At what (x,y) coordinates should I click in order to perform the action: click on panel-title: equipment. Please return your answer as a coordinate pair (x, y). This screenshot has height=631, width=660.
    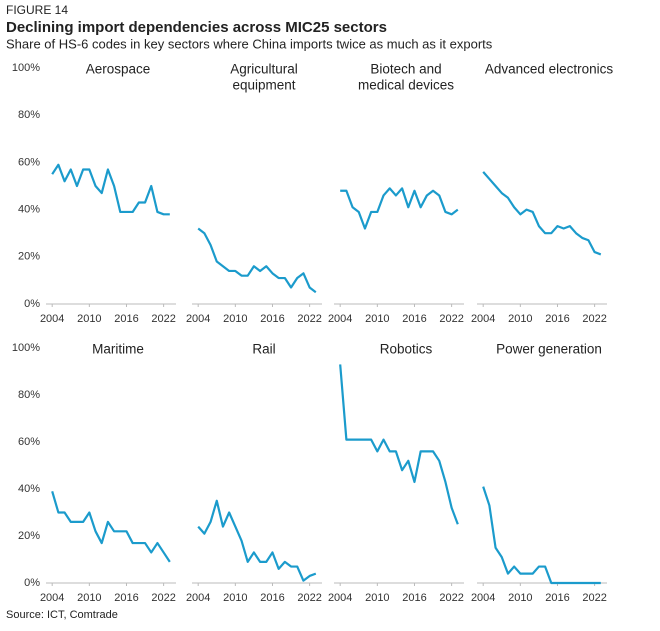
    Looking at the image, I should click on (263, 85).